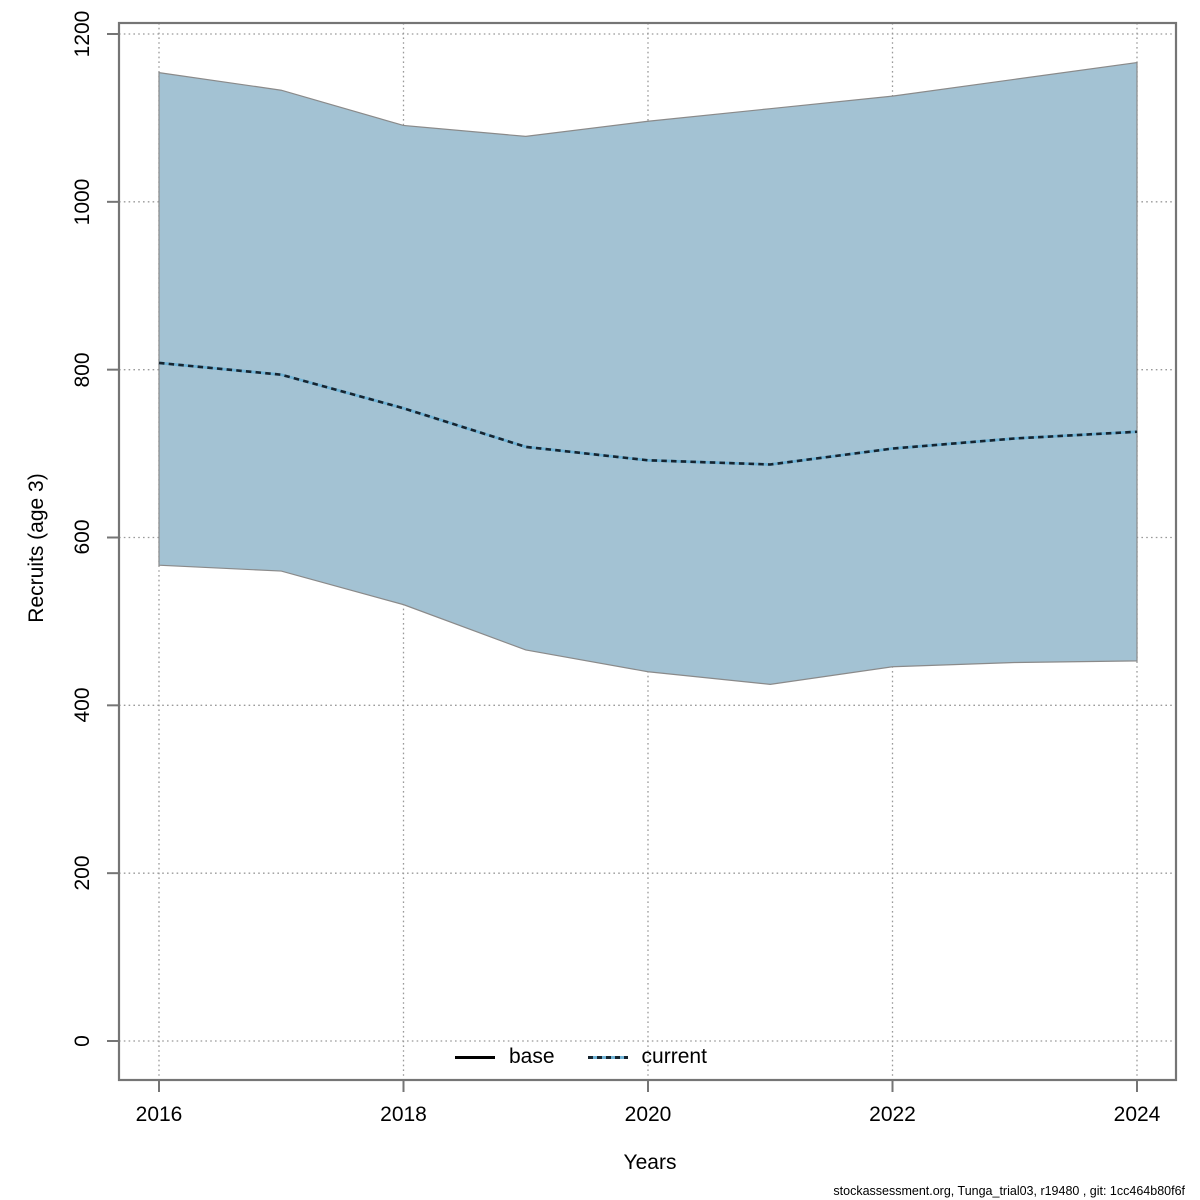 The height and width of the screenshot is (1200, 1200). Describe the element at coordinates (475, 1057) in the screenshot. I see `base-line-sample-icon` at that location.